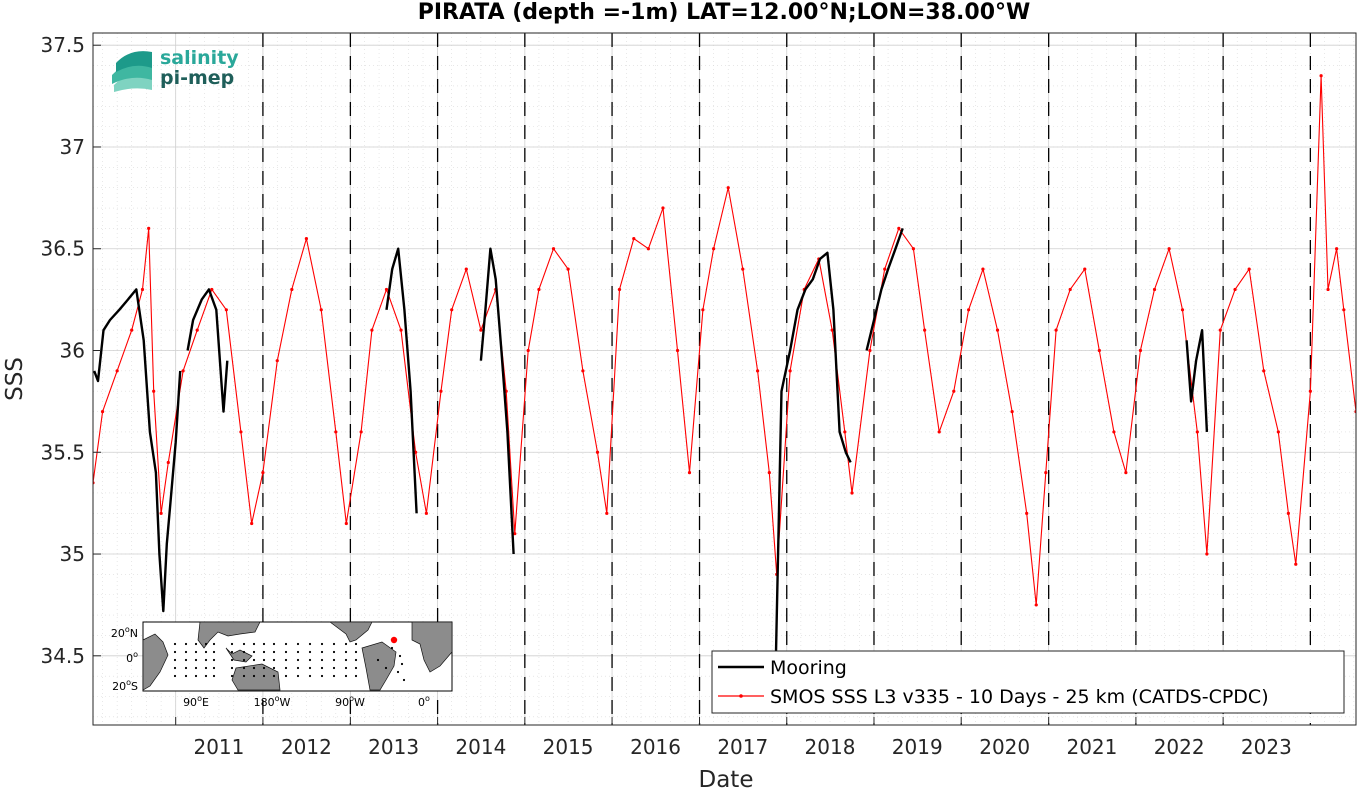 The height and width of the screenshot is (790, 1359). What do you see at coordinates (394, 640) in the screenshot?
I see `selected-mooring-marker` at bounding box center [394, 640].